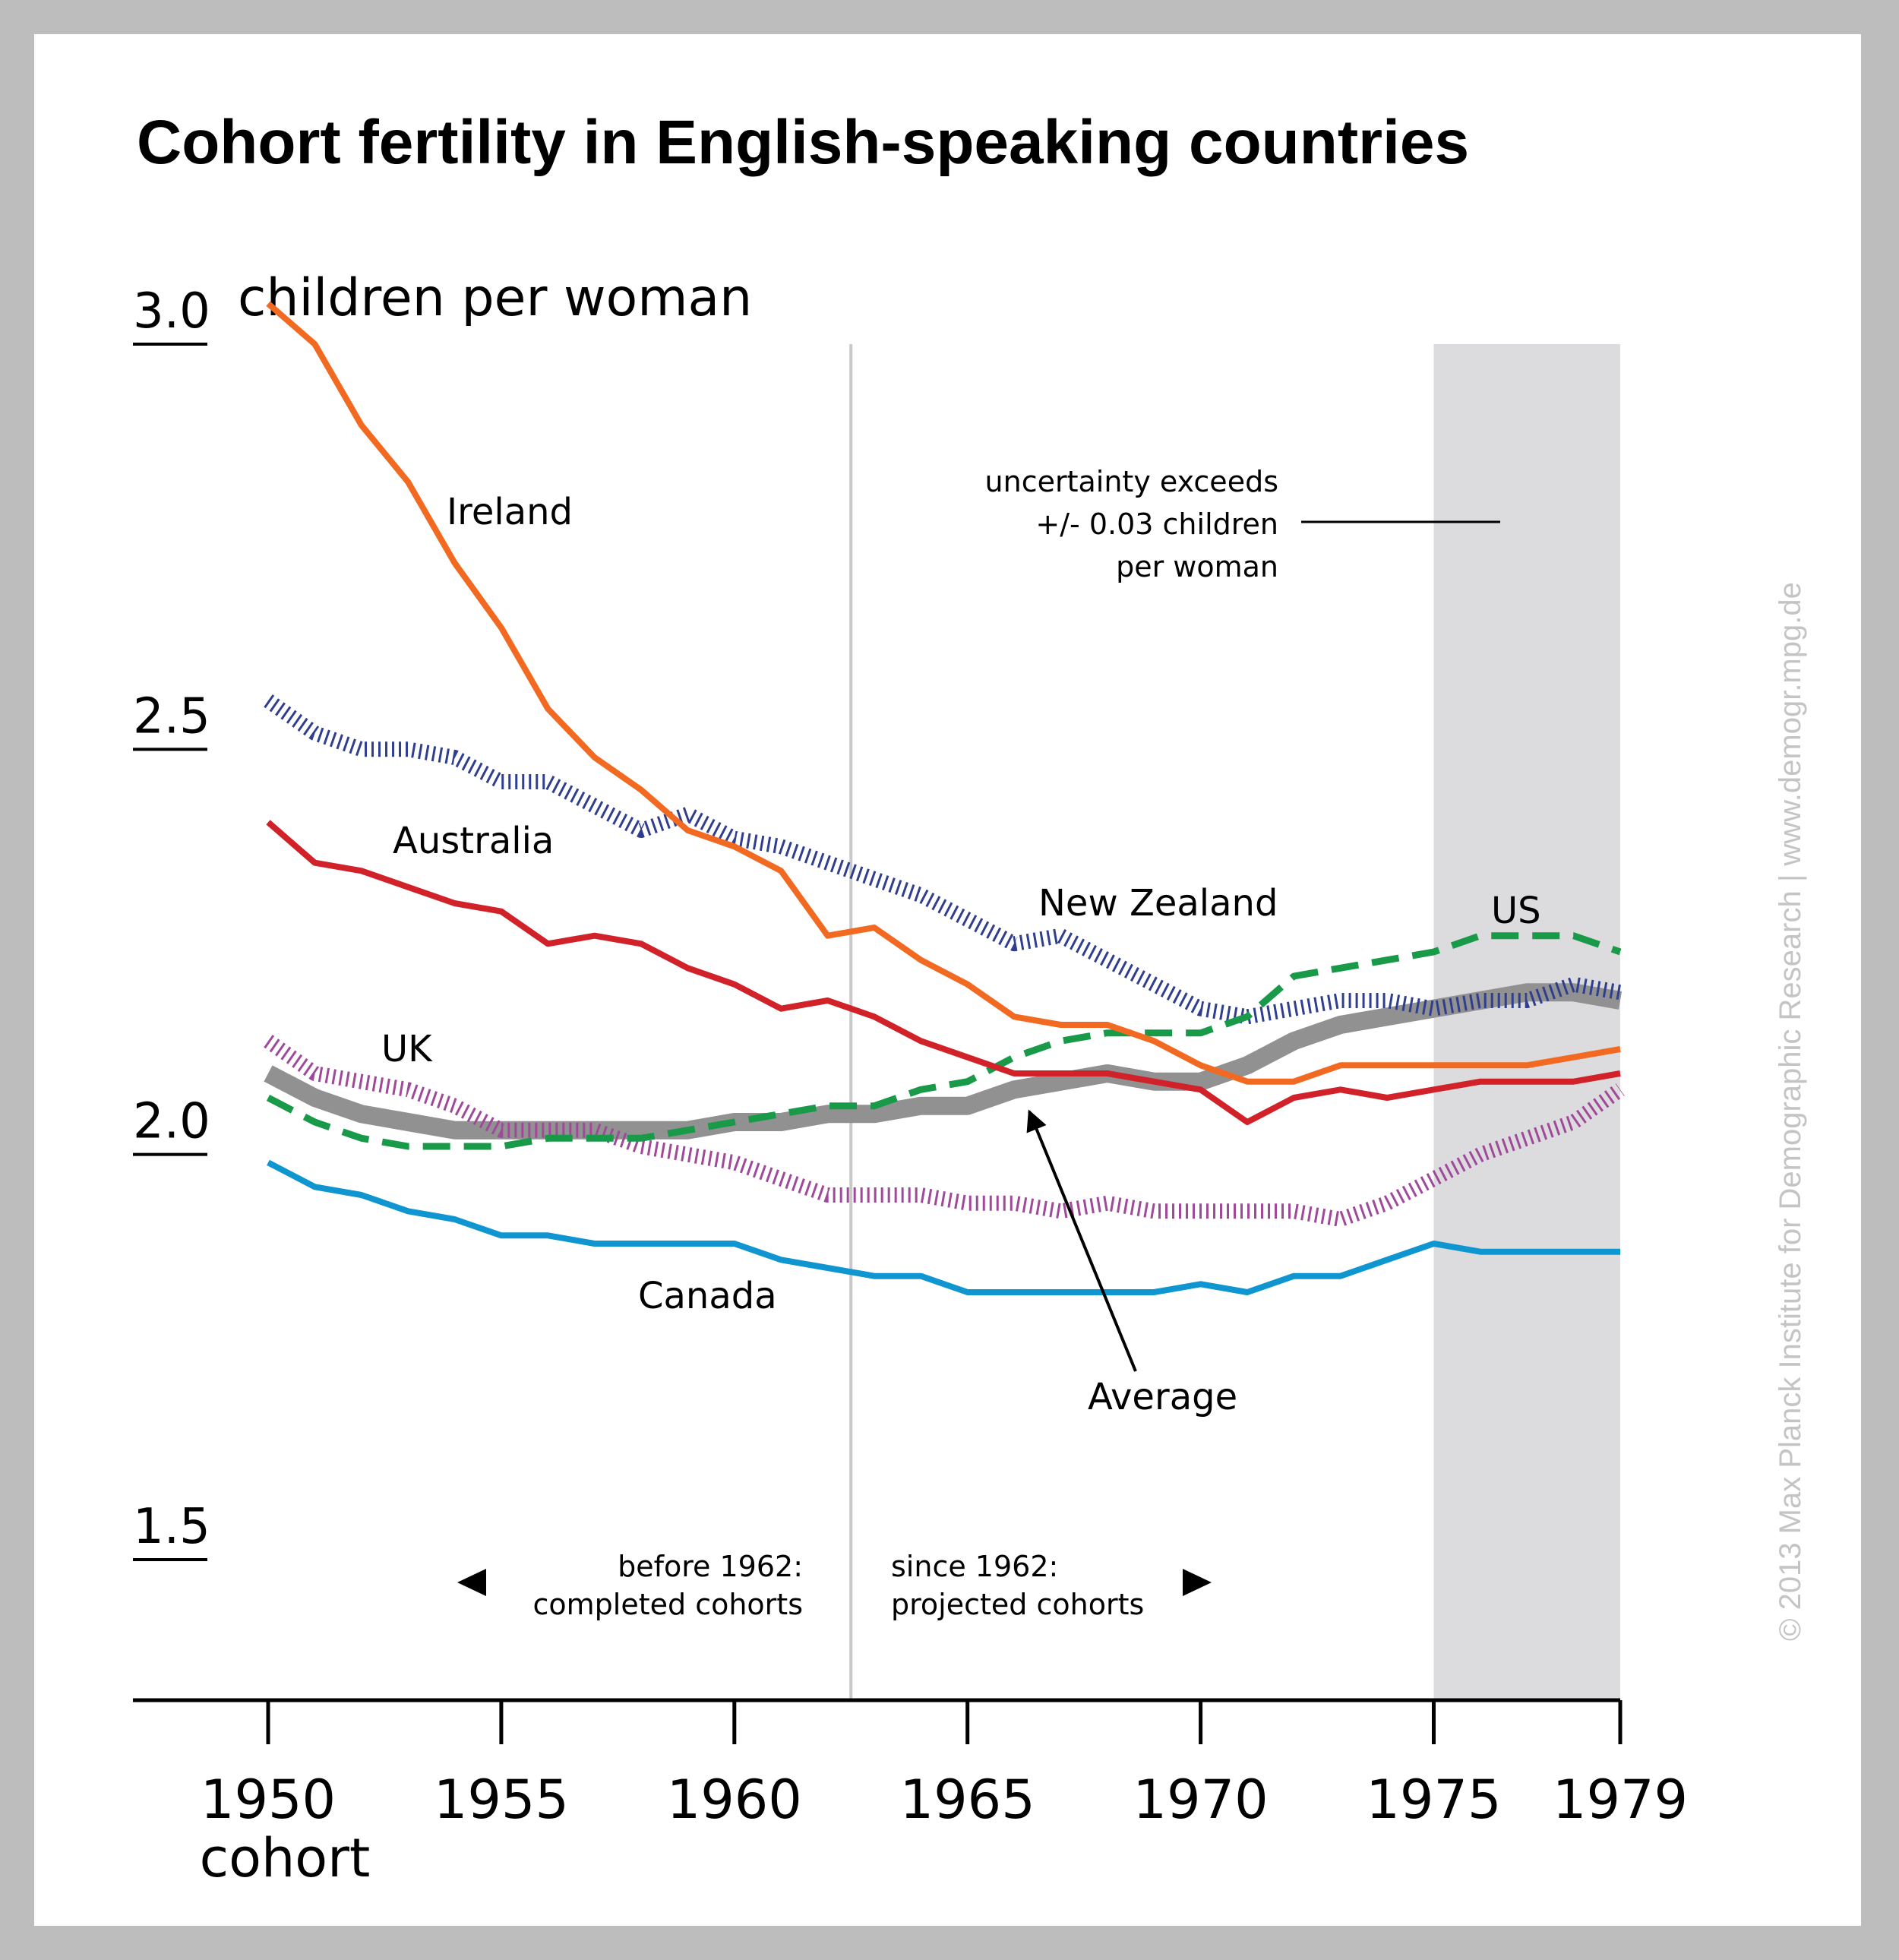 This screenshot has width=1899, height=1960. I want to click on x-axis: 1950 1955 1960 1965 1970 1975 1979, so click(911, 1764).